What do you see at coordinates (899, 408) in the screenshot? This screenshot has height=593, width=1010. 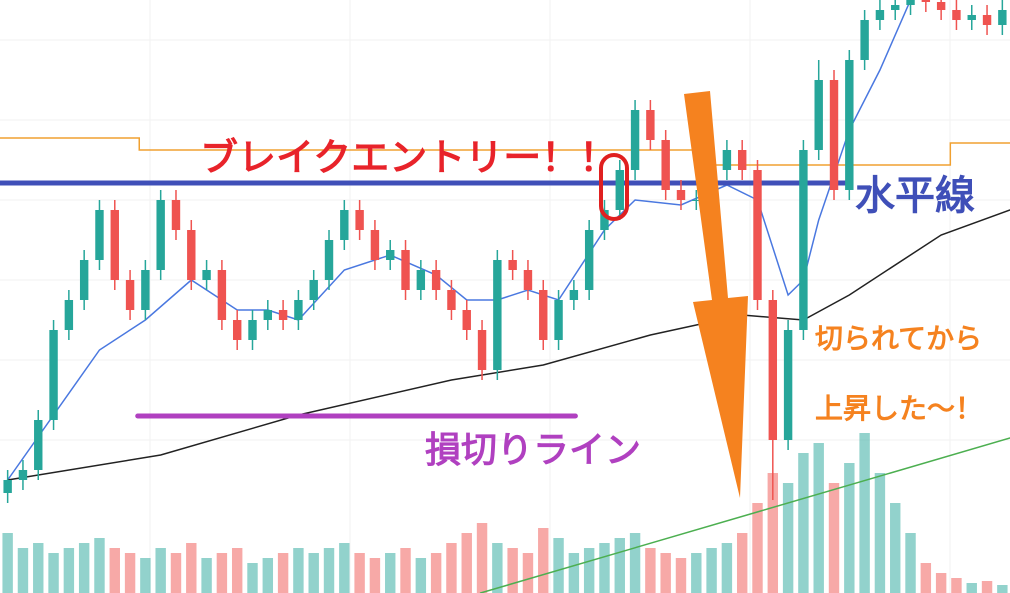 I see `annotation: 上昇した〜！` at bounding box center [899, 408].